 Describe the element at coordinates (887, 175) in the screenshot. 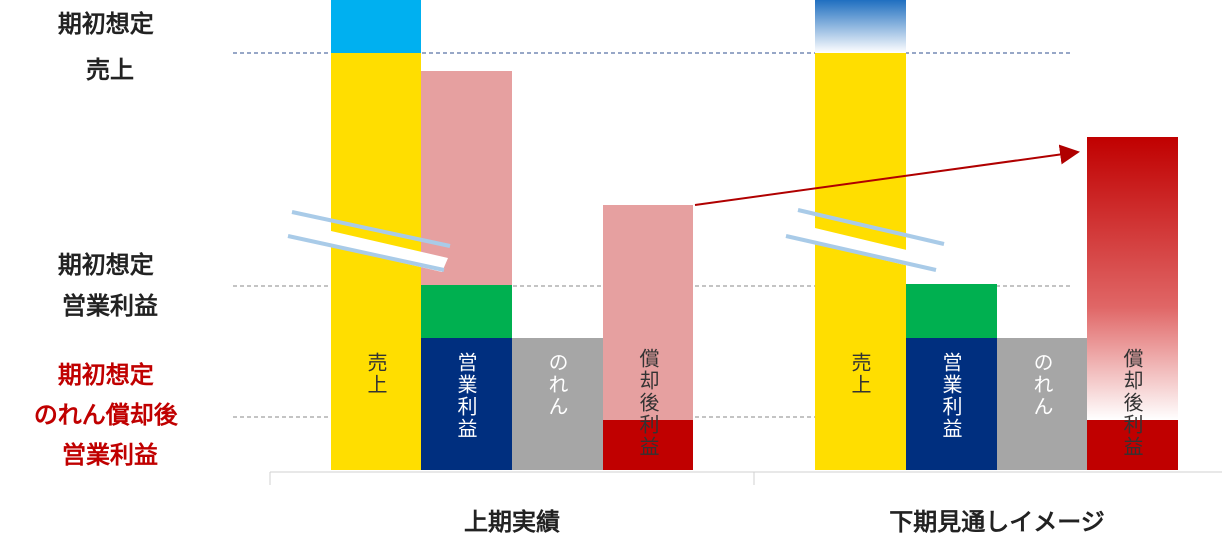

I see `arrow` at that location.